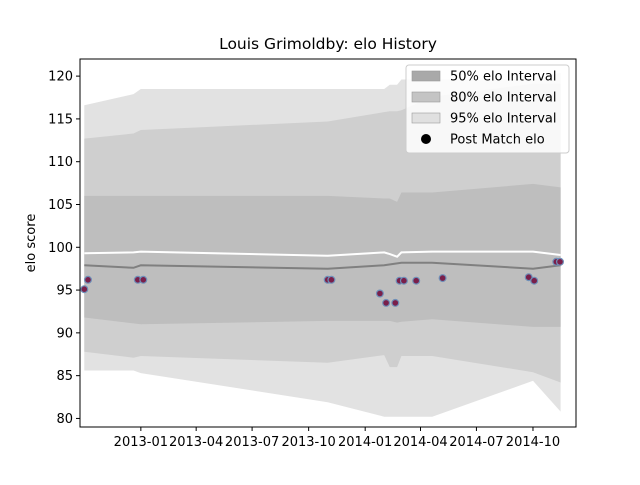 This screenshot has width=640, height=485. Describe the element at coordinates (426, 139) in the screenshot. I see `legend-marker` at that location.